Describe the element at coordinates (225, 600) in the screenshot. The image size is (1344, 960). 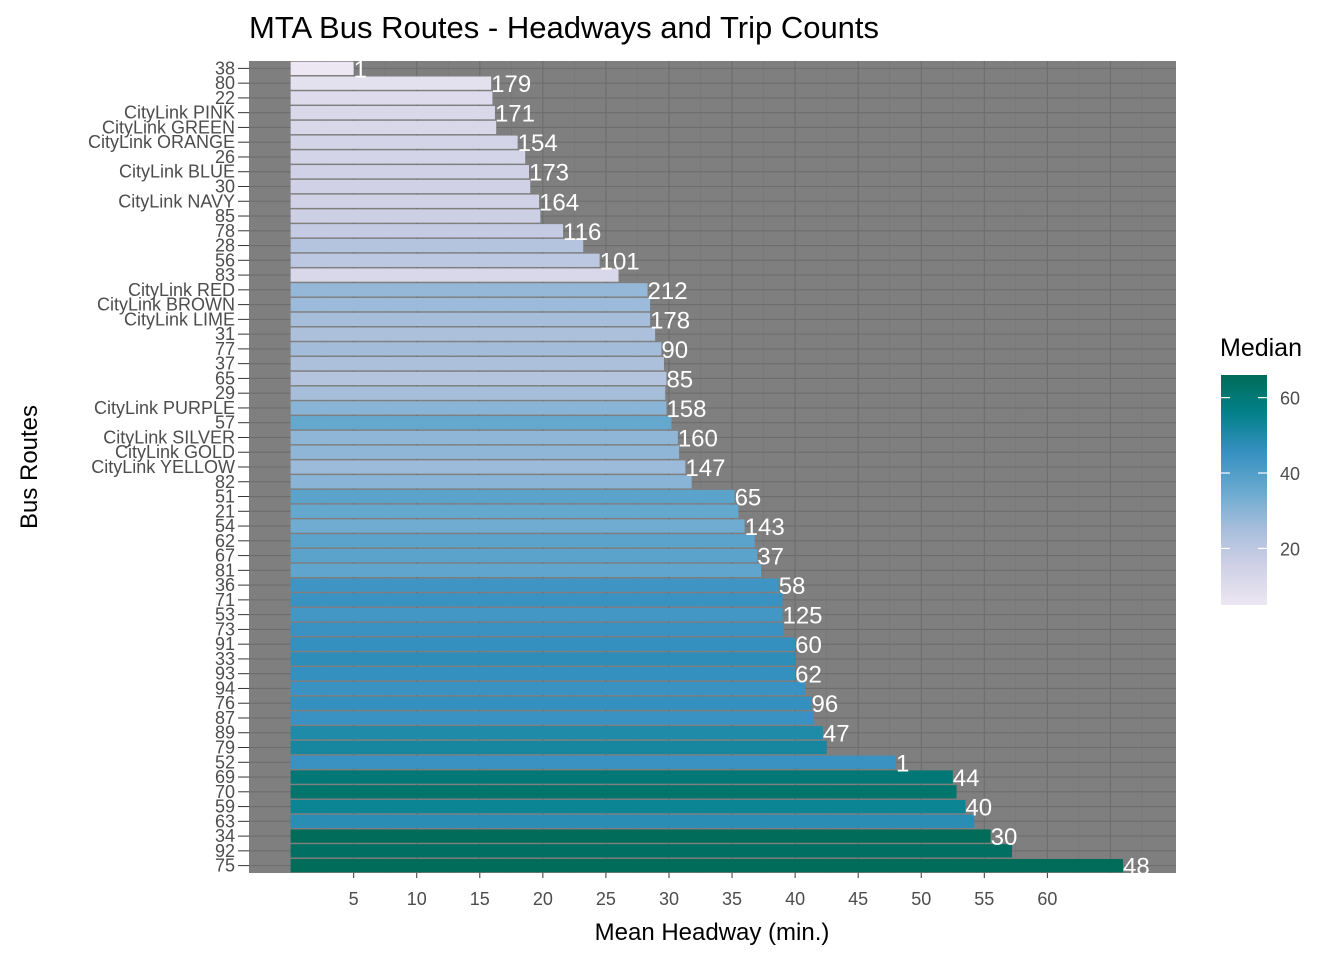
I see `y-tick-label: 71` at that location.